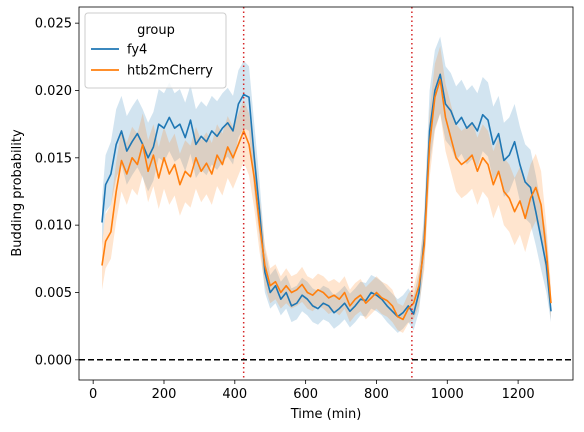 The width and height of the screenshot is (584, 432). I want to click on x-tick-label: 1200, so click(518, 394).